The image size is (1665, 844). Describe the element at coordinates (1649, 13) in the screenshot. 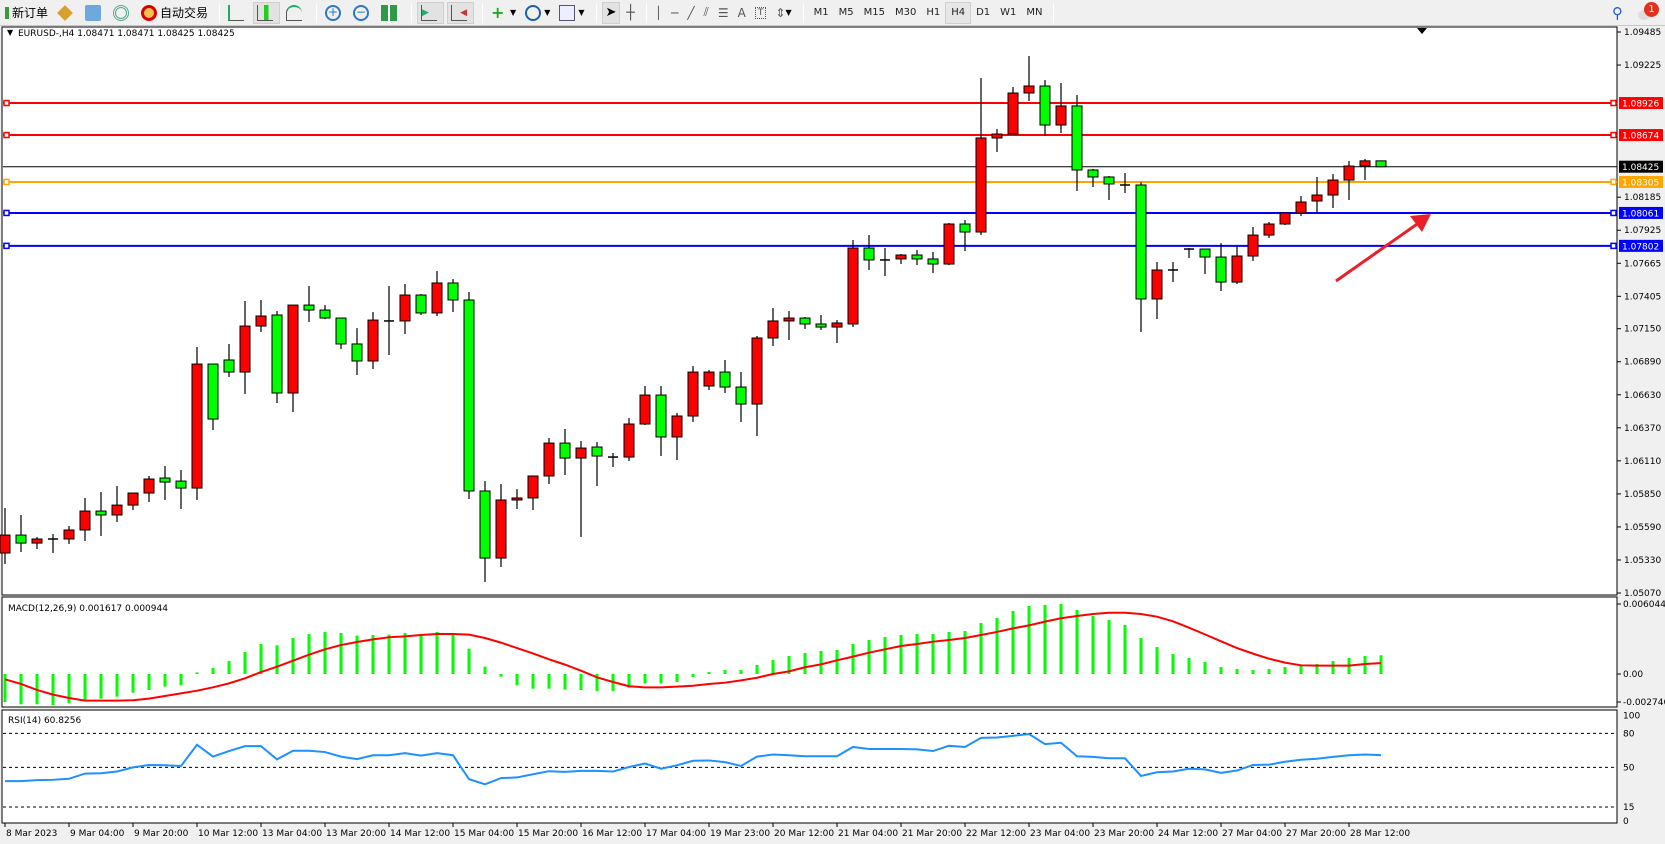

I see `notifications-button: 1` at that location.